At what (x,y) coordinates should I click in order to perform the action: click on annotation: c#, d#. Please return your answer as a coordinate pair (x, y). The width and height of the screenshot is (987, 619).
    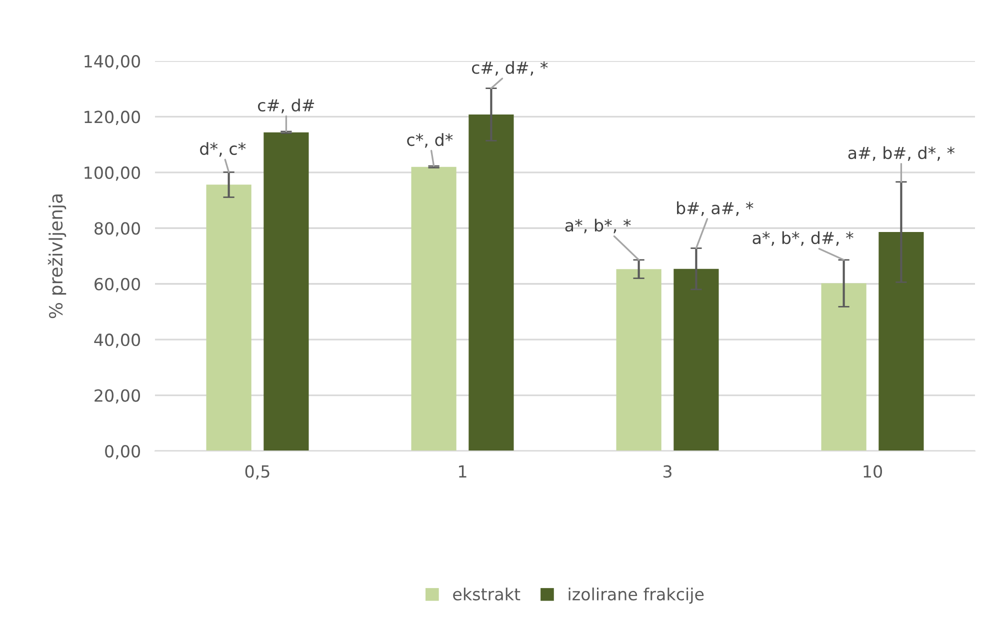
    Looking at the image, I should click on (286, 106).